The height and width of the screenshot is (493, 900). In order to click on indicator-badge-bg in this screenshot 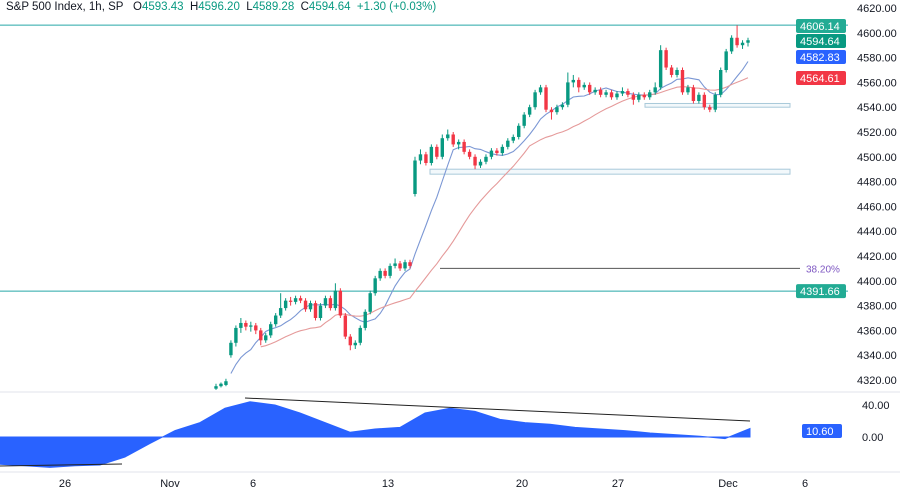, I will do `click(822, 431)`.